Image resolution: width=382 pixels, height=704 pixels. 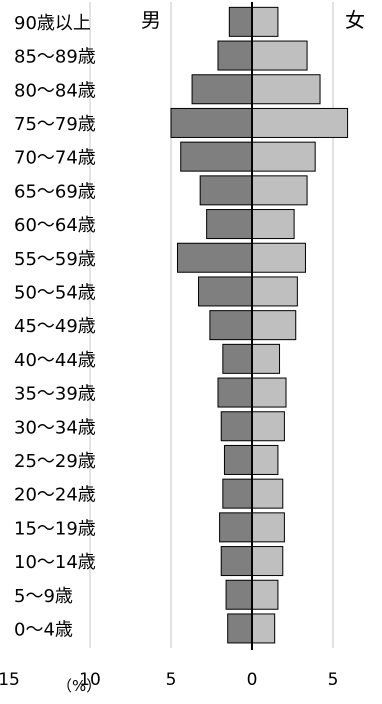 What do you see at coordinates (55, 394) in the screenshot?
I see `category-label: 35～39歳` at bounding box center [55, 394].